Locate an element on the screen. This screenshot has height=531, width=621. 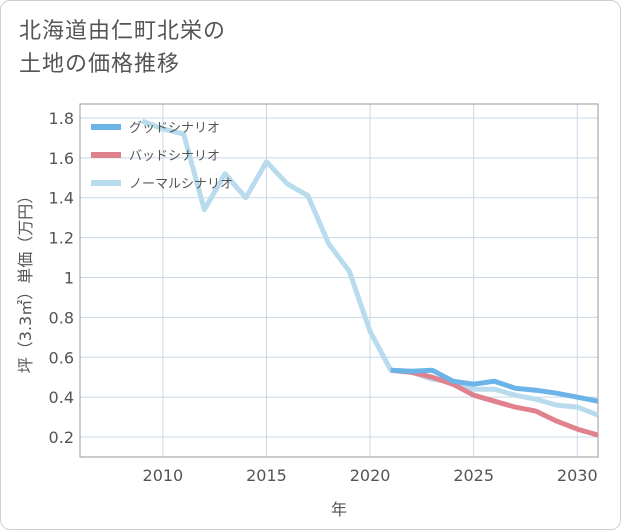
y-tick-label: 1.6 is located at coordinates (61, 158).